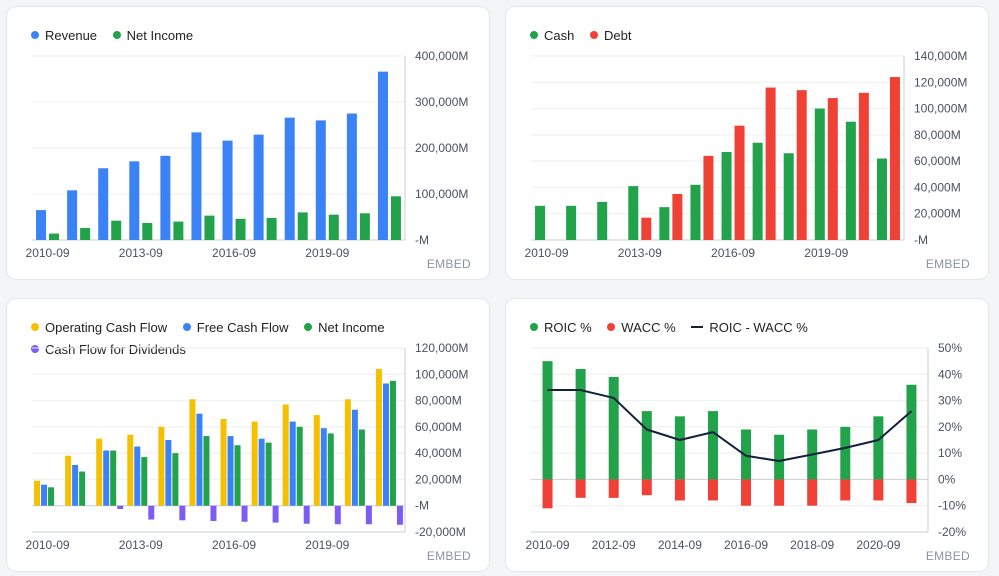 This screenshot has width=999, height=576. I want to click on legend-label: Cash, so click(559, 35).